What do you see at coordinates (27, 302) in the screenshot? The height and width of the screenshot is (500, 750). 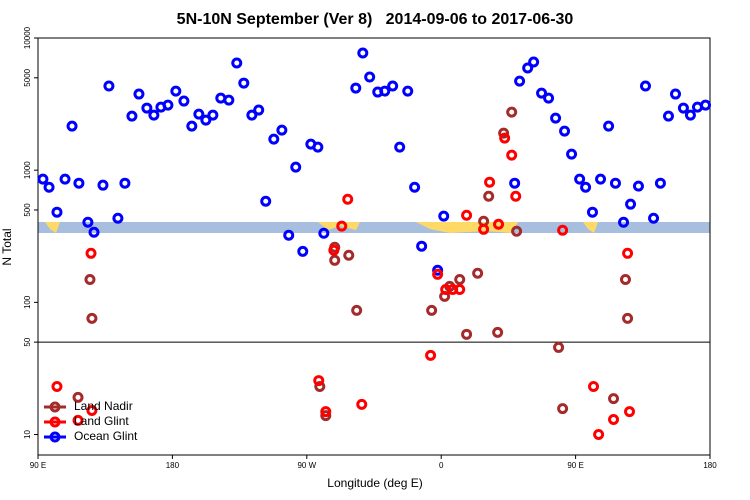 I see `y-tick-label: 100` at bounding box center [27, 302].